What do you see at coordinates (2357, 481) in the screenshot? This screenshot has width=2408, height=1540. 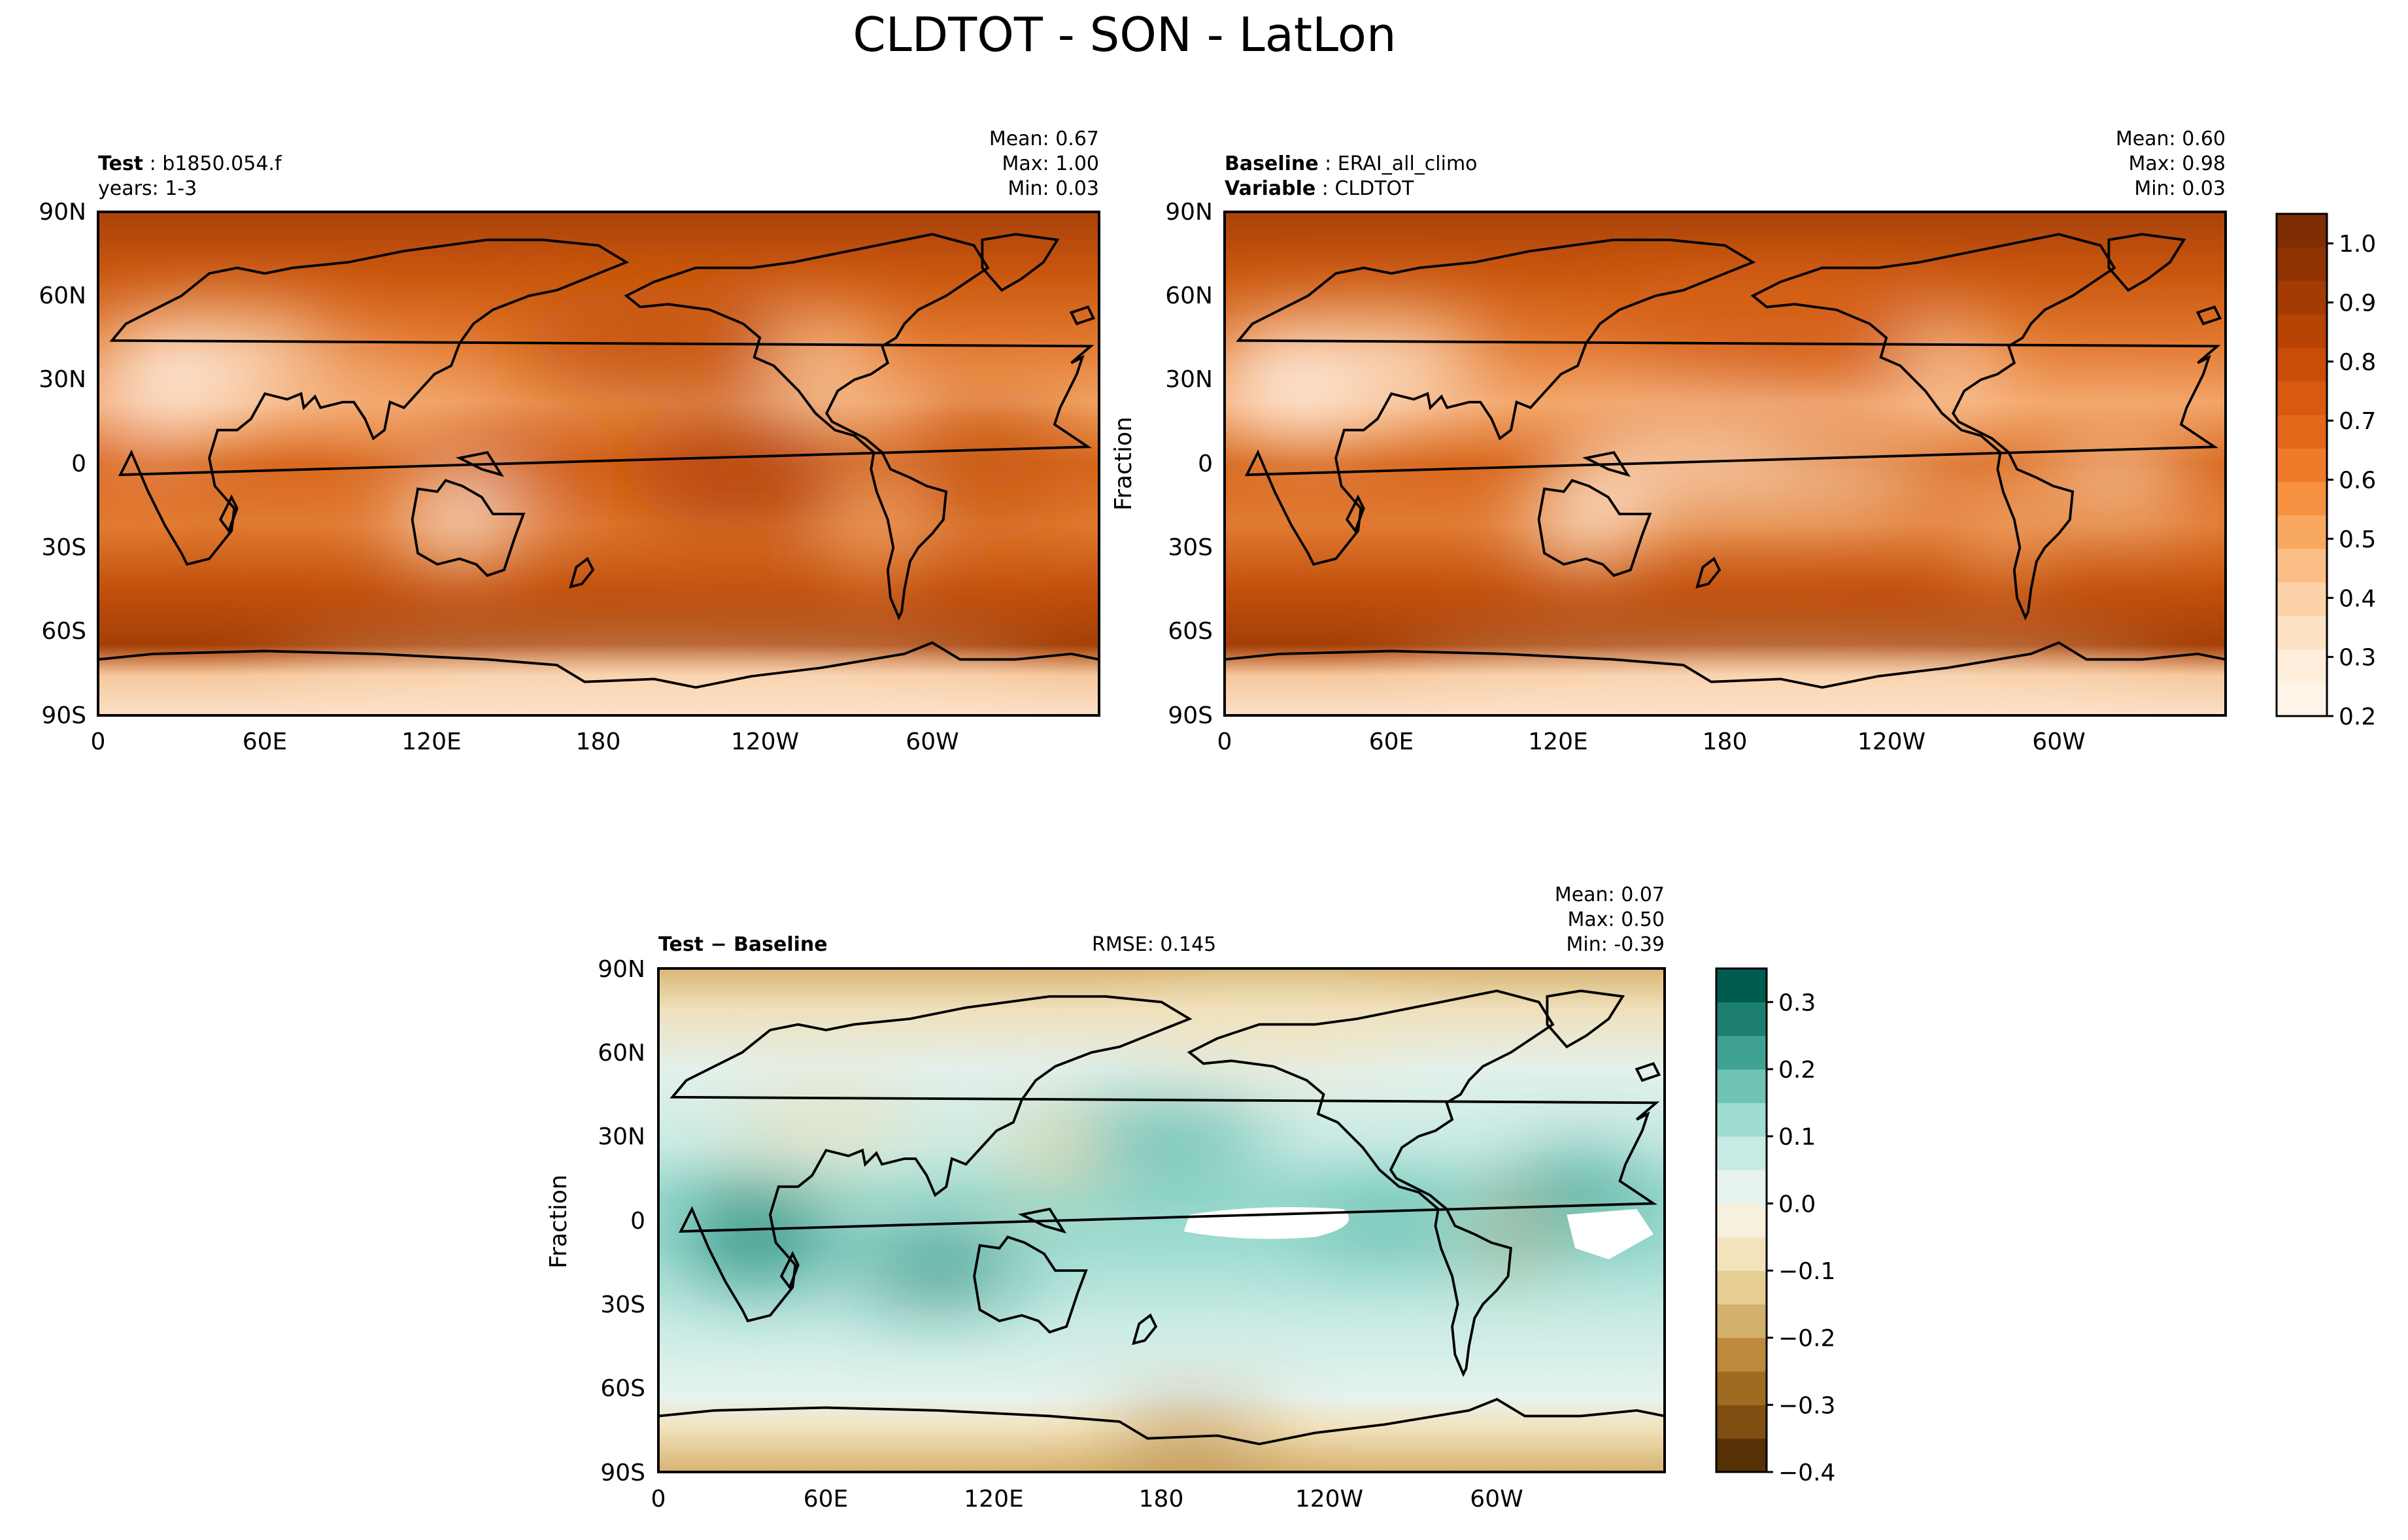 I see `colorbar-top-tick-label: 0.6` at bounding box center [2357, 481].